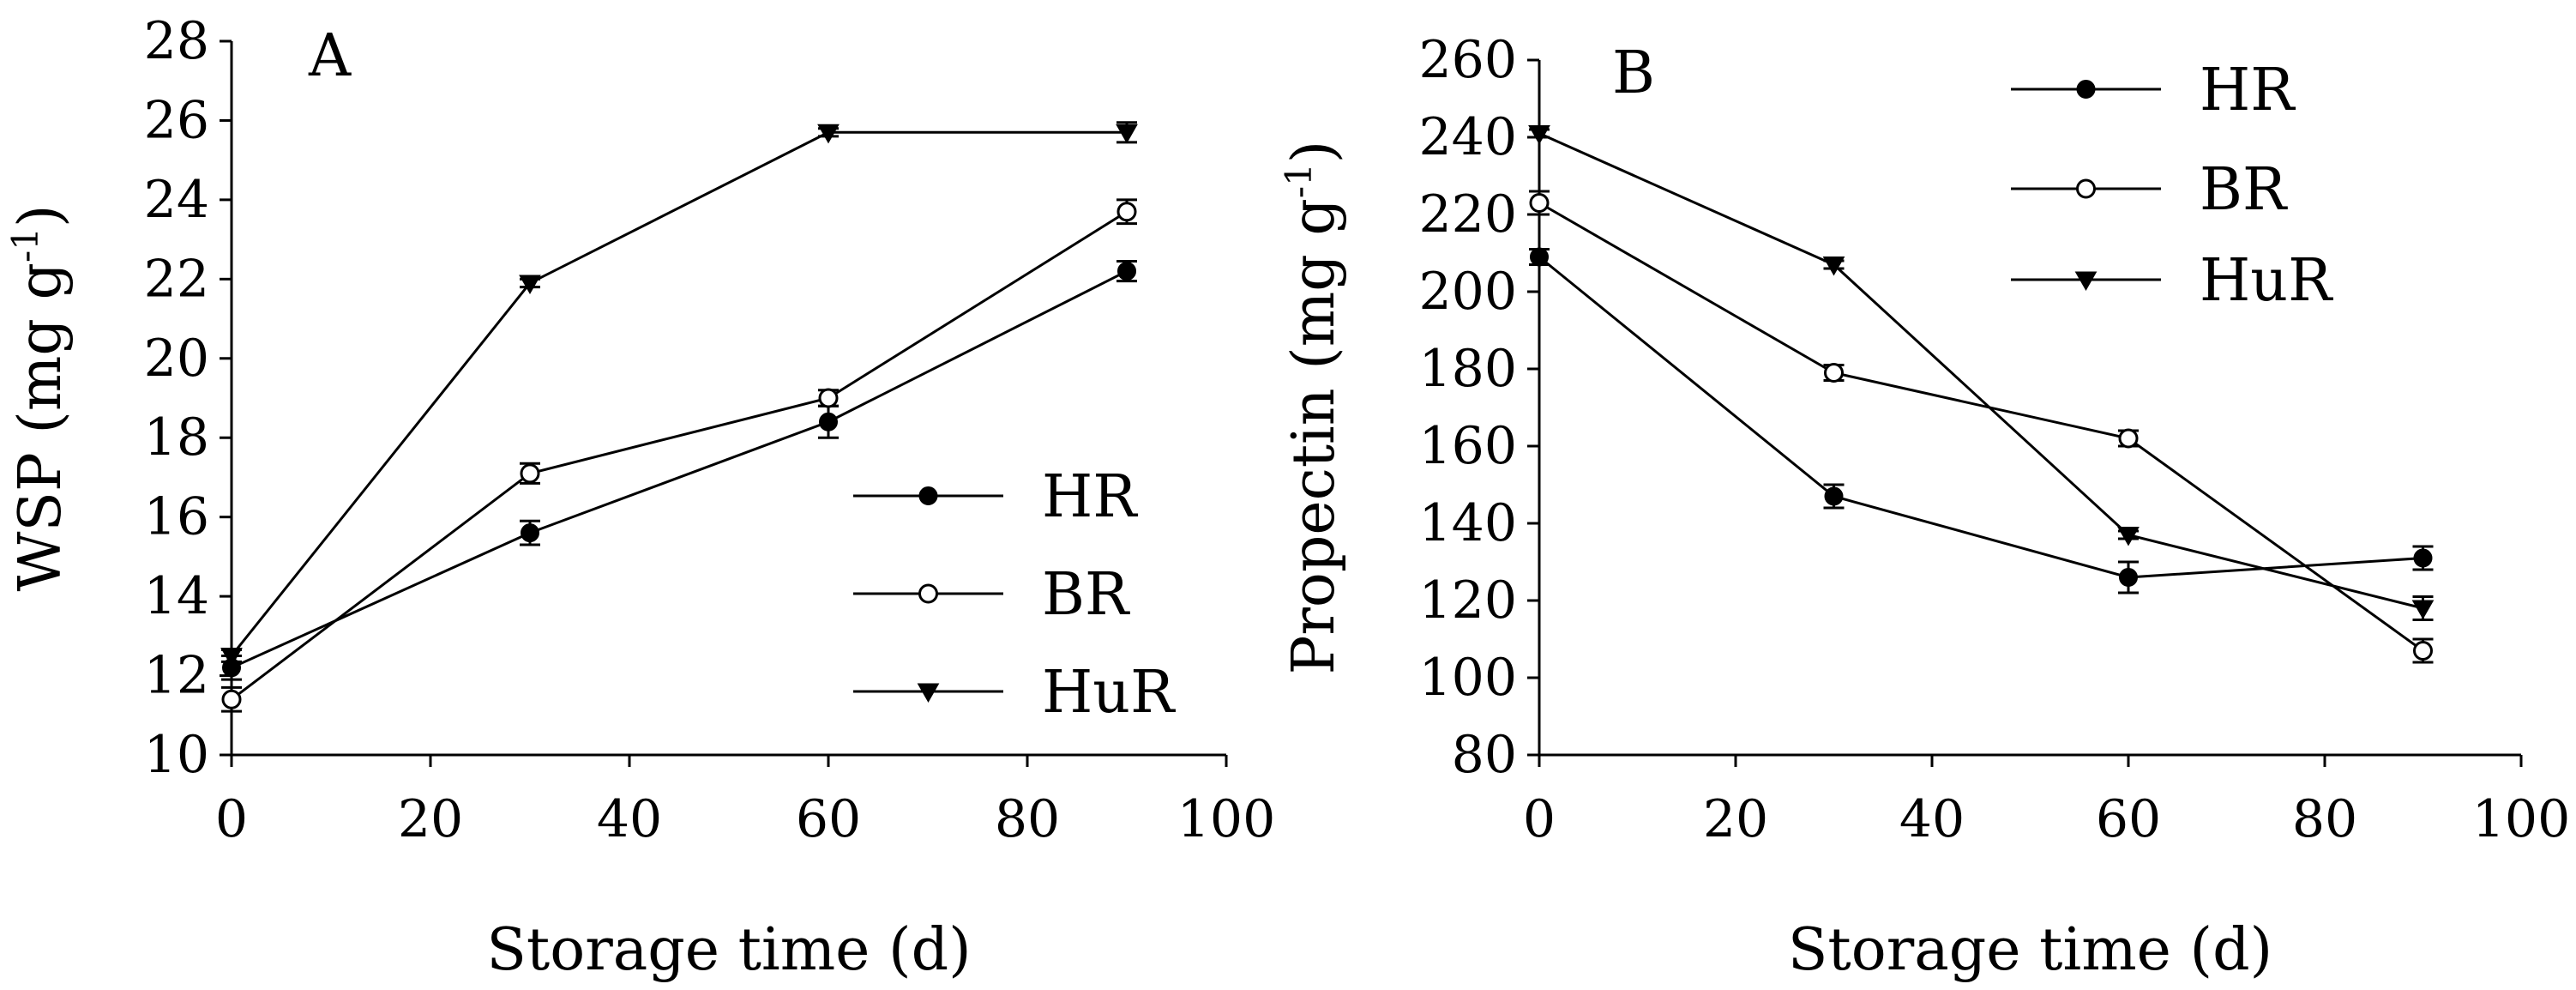 This screenshot has height=990, width=2576. Describe the element at coordinates (1633, 73) in the screenshot. I see `panel-label-b: B` at that location.